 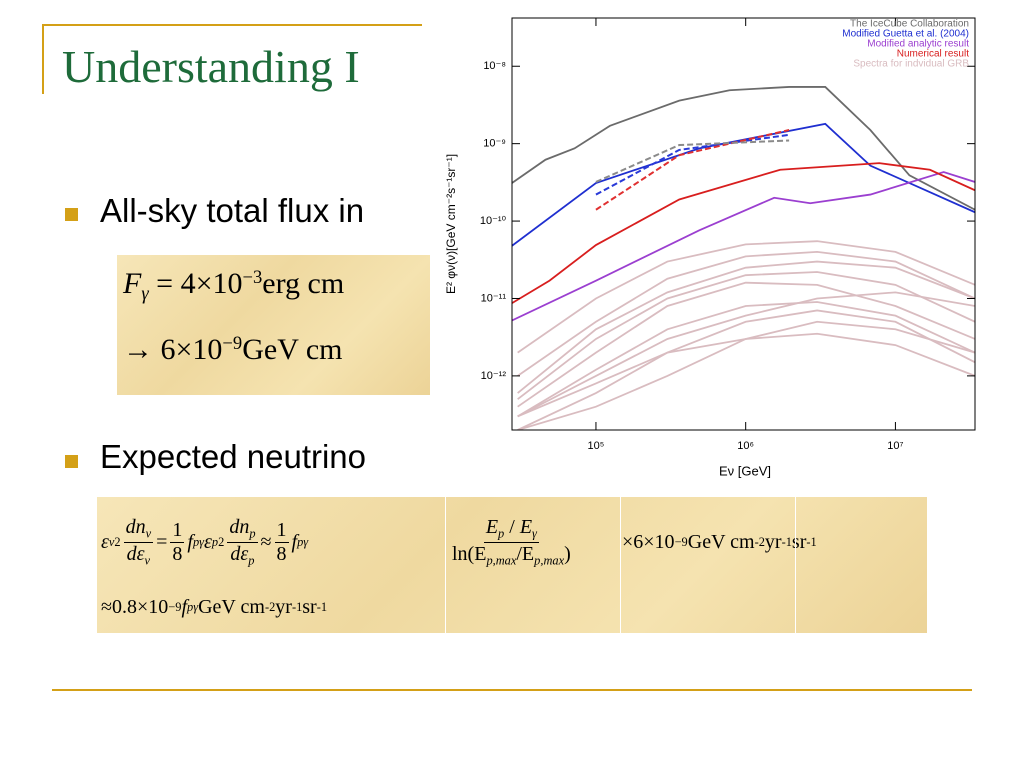 I want to click on x-axis-label: Eν [GeV], so click(x=745, y=470).